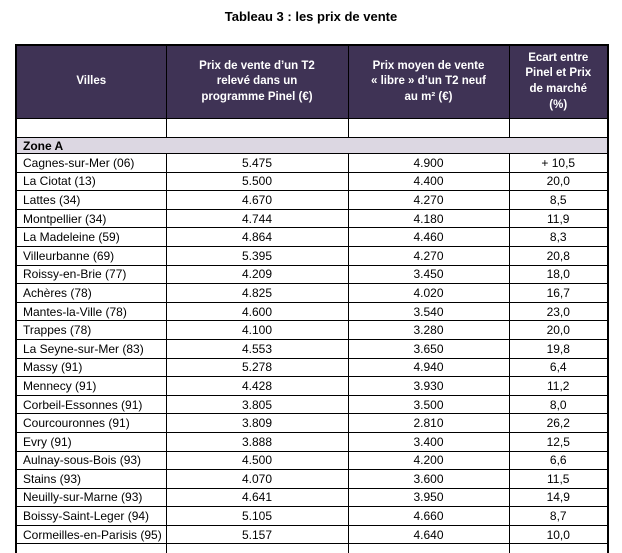 Image resolution: width=622 pixels, height=553 pixels. Describe the element at coordinates (428, 460) in the screenshot. I see `market-price-cell: 4.200` at that location.